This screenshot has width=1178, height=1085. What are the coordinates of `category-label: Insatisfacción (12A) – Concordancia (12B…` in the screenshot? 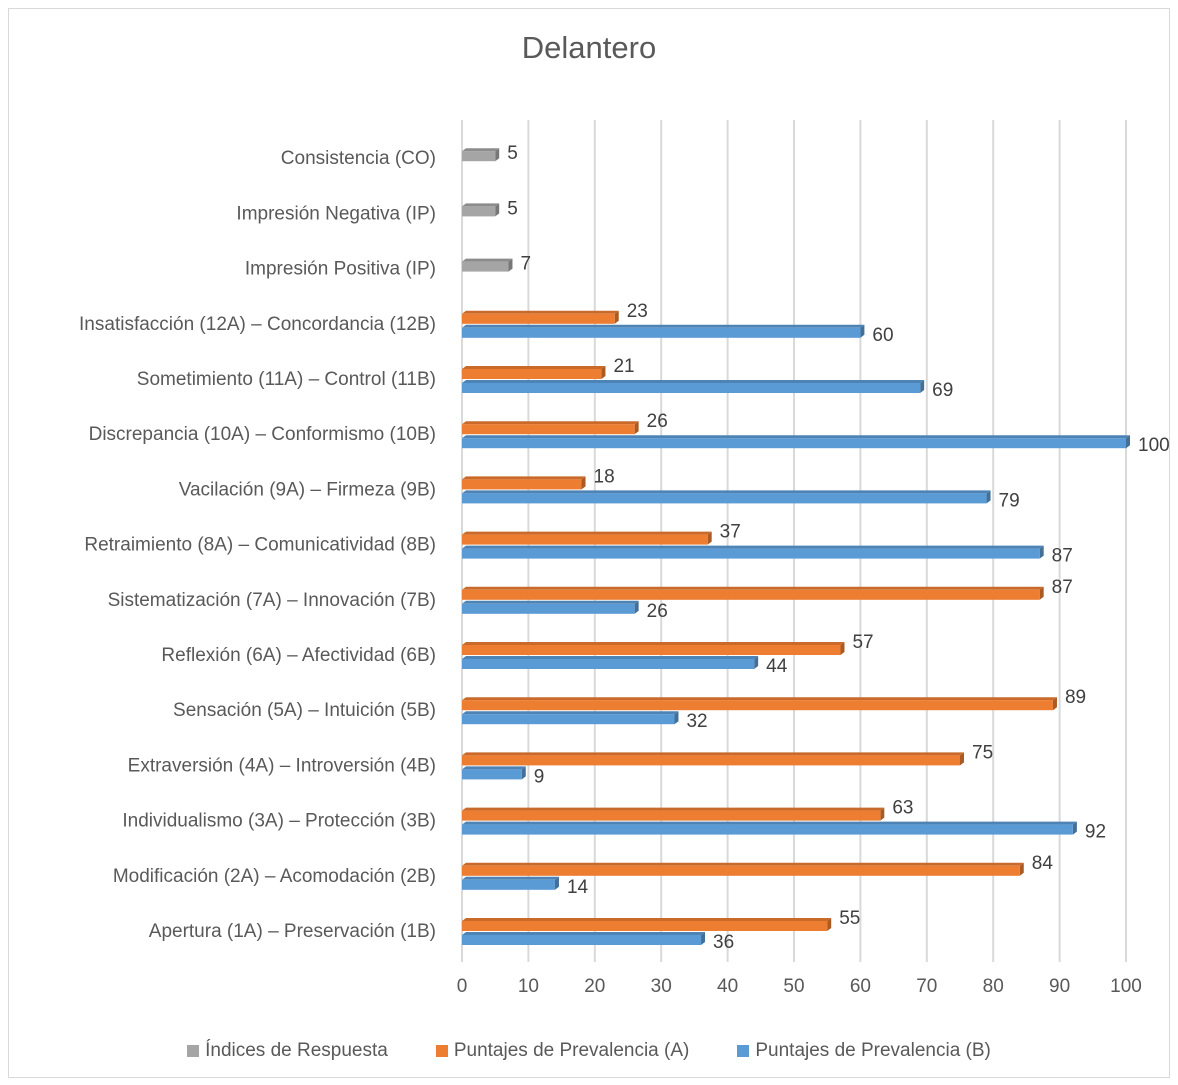 It's located at (257, 324).